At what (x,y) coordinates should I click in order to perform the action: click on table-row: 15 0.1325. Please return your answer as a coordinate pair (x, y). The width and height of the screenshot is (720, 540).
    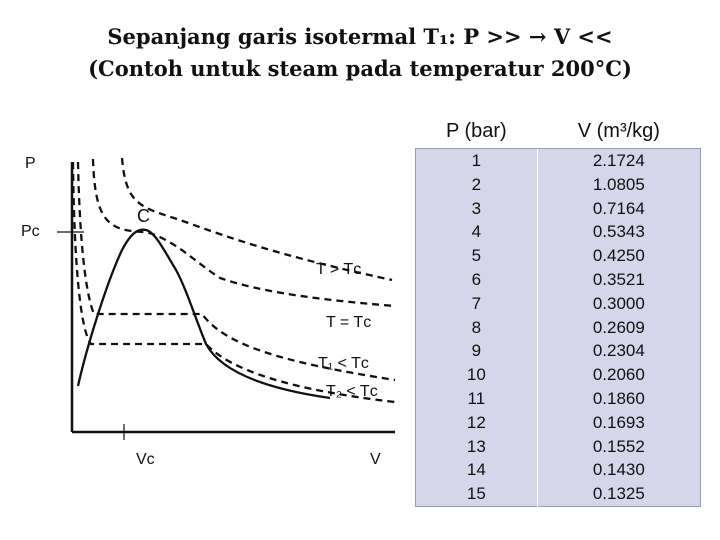
    Looking at the image, I should click on (558, 494).